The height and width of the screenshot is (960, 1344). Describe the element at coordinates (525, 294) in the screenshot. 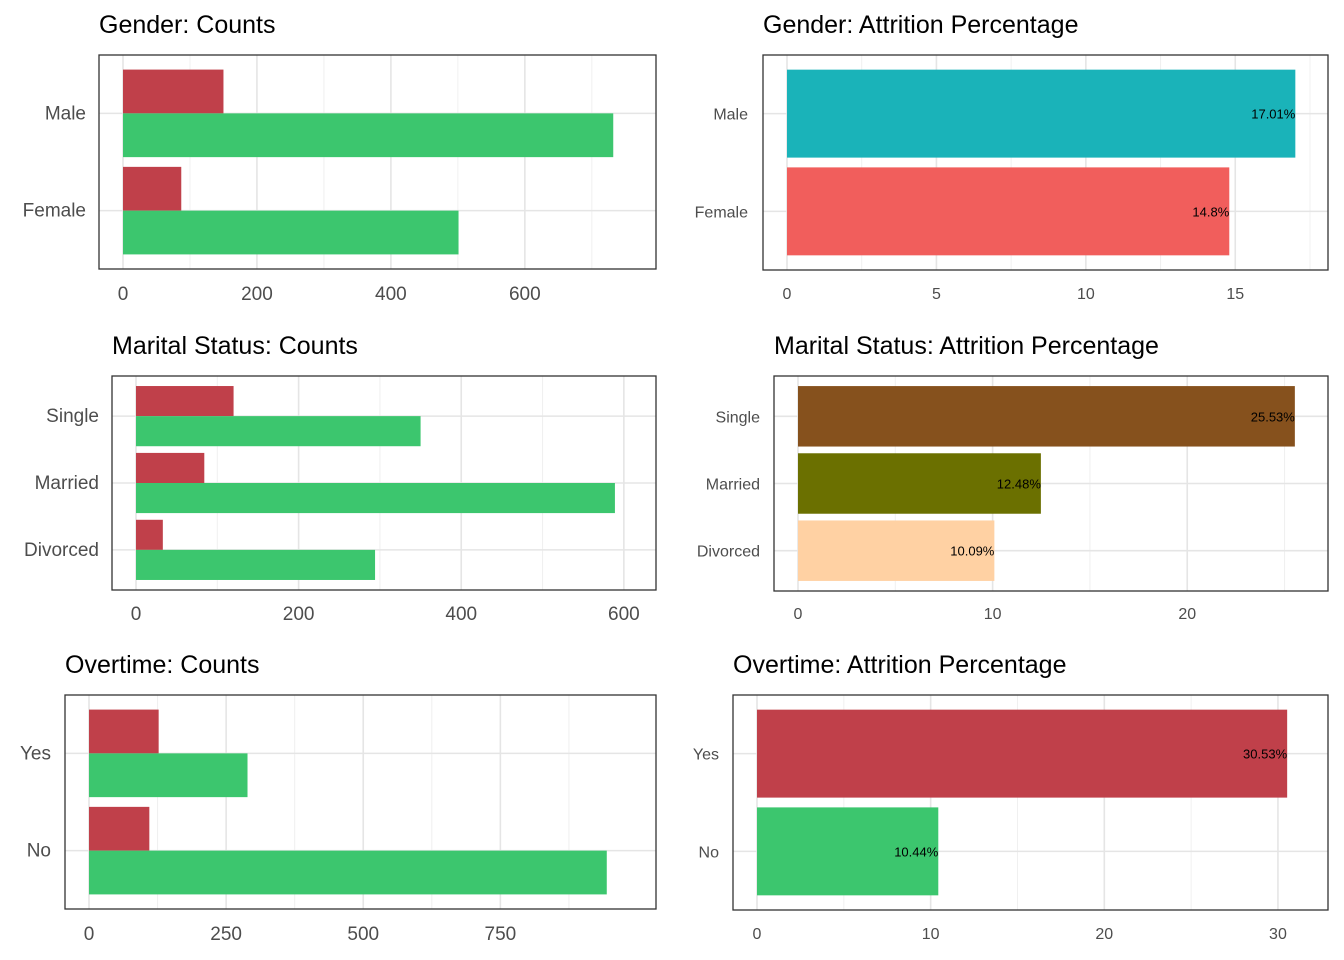

I see `panel-1-x-tick-label: 600` at that location.